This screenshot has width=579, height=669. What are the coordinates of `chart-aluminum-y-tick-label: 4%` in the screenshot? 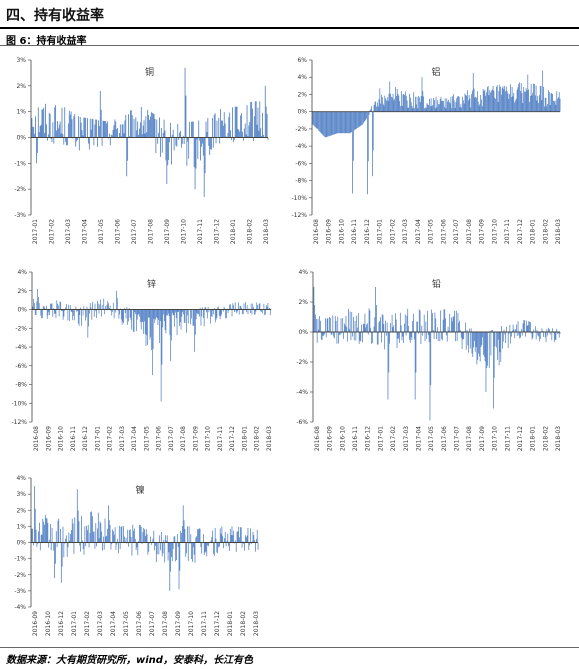 It's located at (302, 77).